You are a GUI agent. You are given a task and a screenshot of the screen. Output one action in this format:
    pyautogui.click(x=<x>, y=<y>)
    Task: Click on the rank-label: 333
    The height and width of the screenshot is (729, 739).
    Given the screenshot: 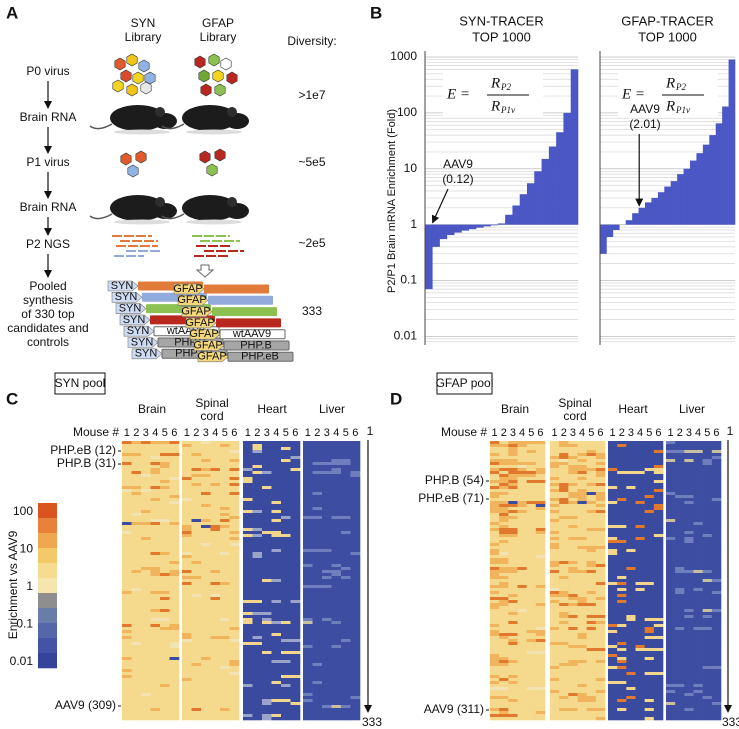 What is the action you would take?
    pyautogui.click(x=372, y=722)
    